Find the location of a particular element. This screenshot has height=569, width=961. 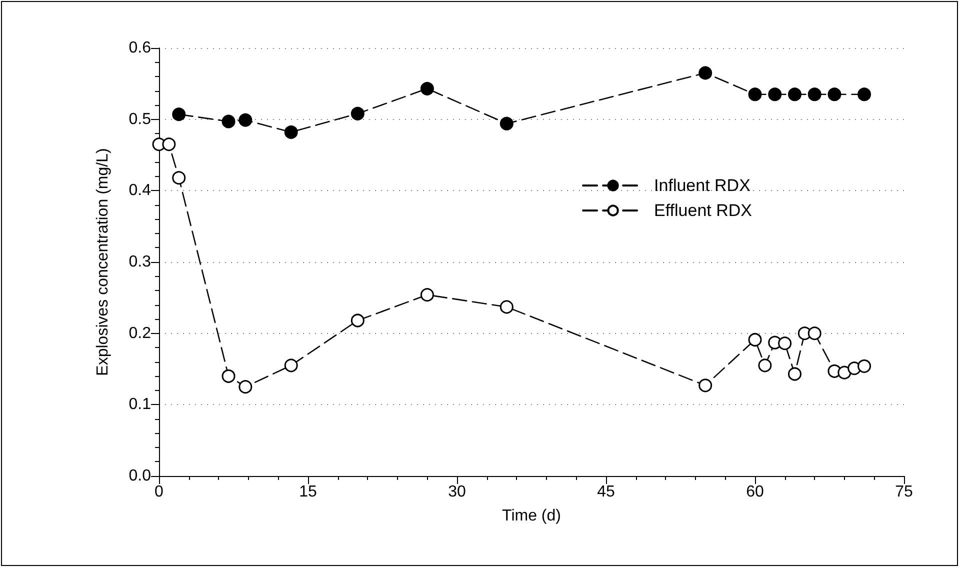

legend-label: Influent RDX is located at coordinates (702, 185).